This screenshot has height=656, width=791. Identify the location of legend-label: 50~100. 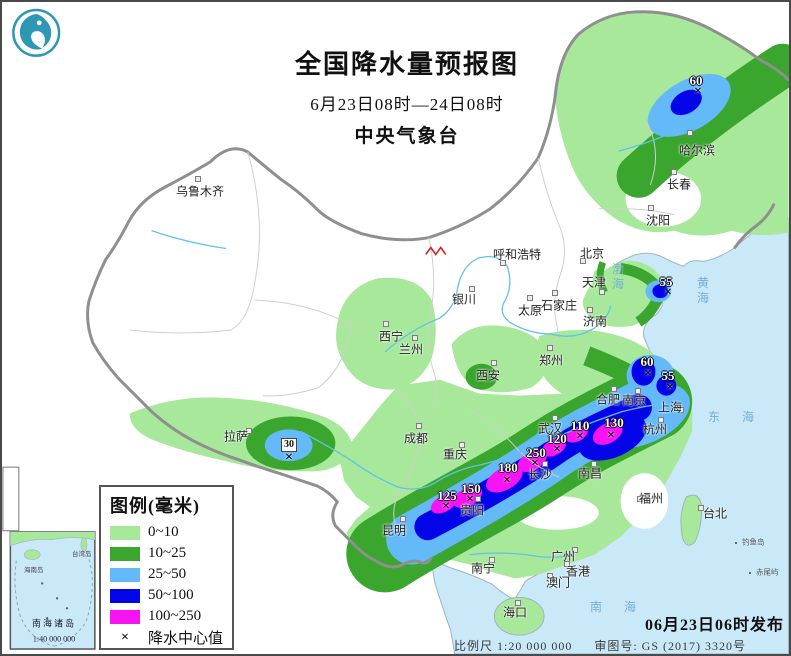
(171, 595).